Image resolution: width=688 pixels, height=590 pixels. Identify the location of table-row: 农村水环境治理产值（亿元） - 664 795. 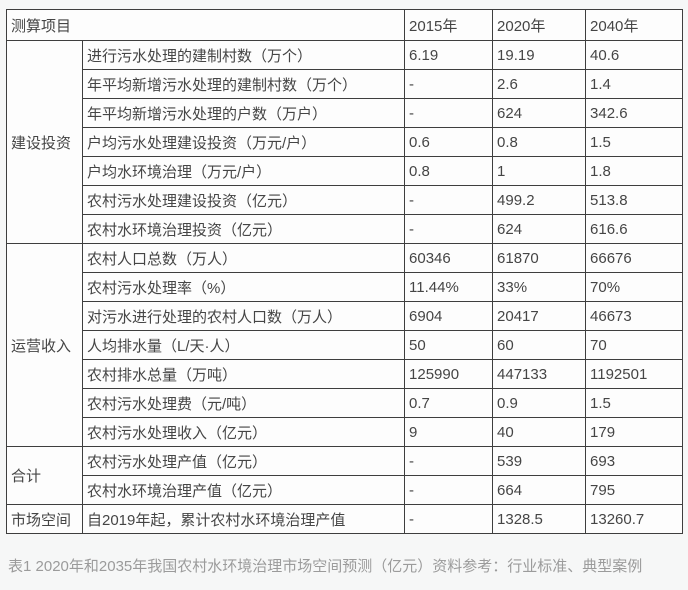
(345, 490).